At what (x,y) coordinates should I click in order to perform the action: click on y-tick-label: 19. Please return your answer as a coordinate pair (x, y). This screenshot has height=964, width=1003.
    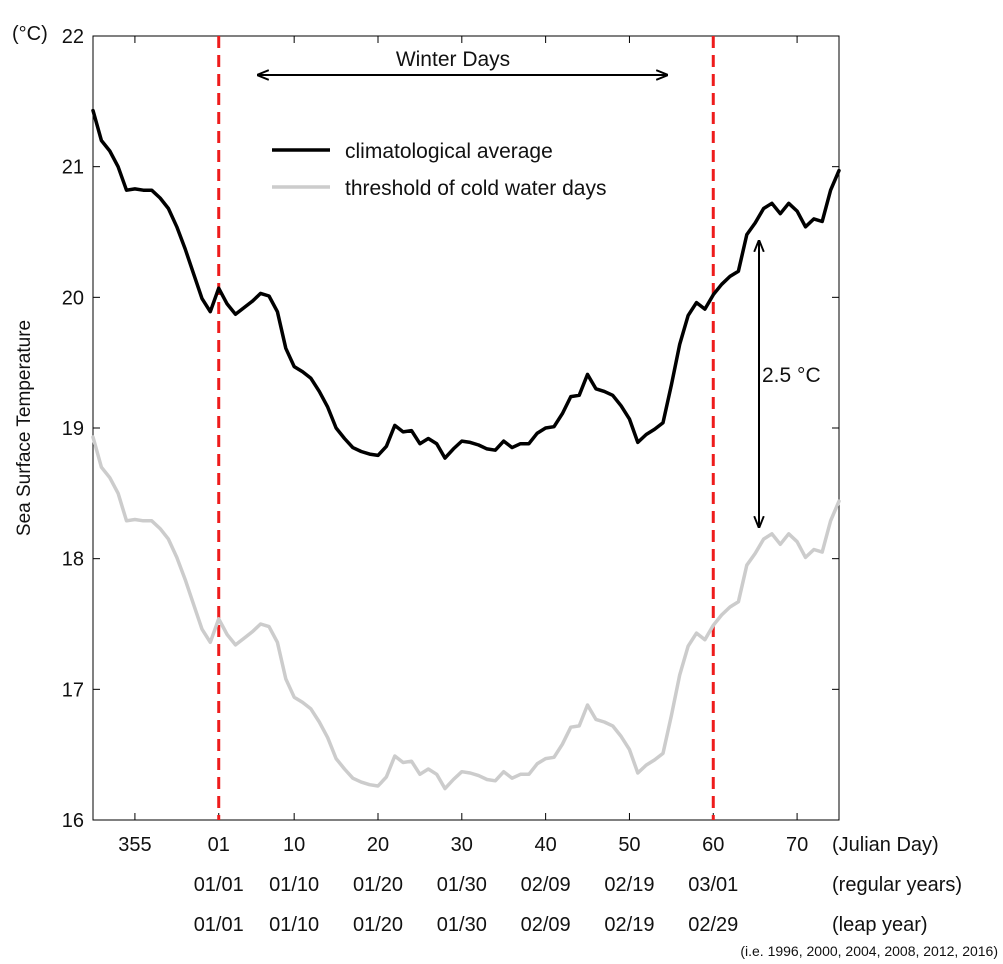
    Looking at the image, I should click on (73, 429).